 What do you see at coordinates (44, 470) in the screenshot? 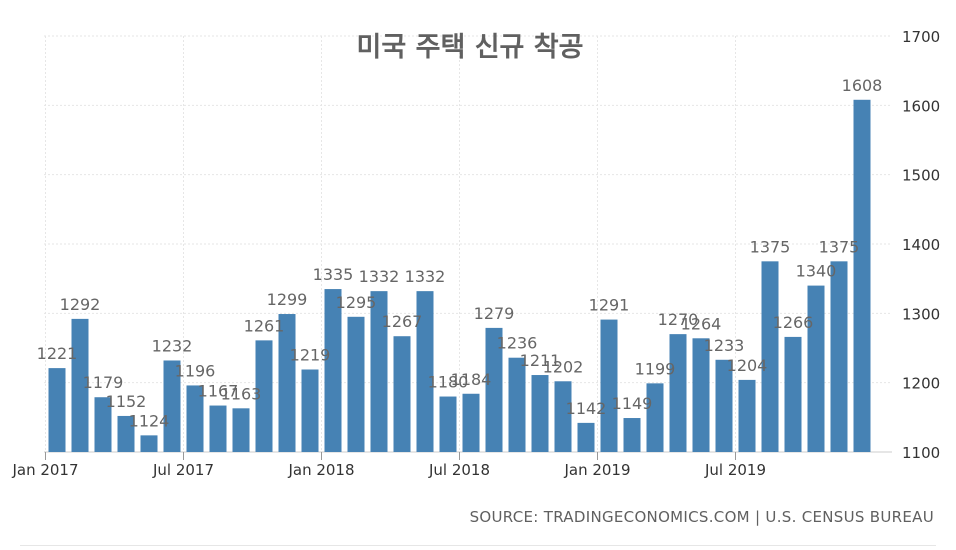
I see `x-tick-label: Jan 2017` at bounding box center [44, 470].